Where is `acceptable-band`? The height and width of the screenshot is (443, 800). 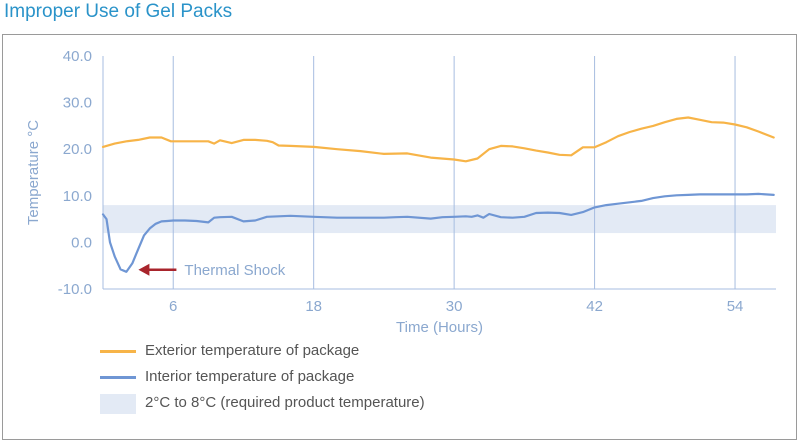 acceptable-band is located at coordinates (439, 219).